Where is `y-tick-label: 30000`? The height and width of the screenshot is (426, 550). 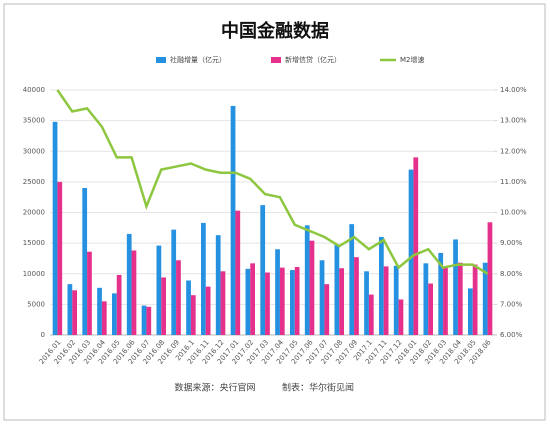 y-tick-label: 30000 is located at coordinates (34, 151).